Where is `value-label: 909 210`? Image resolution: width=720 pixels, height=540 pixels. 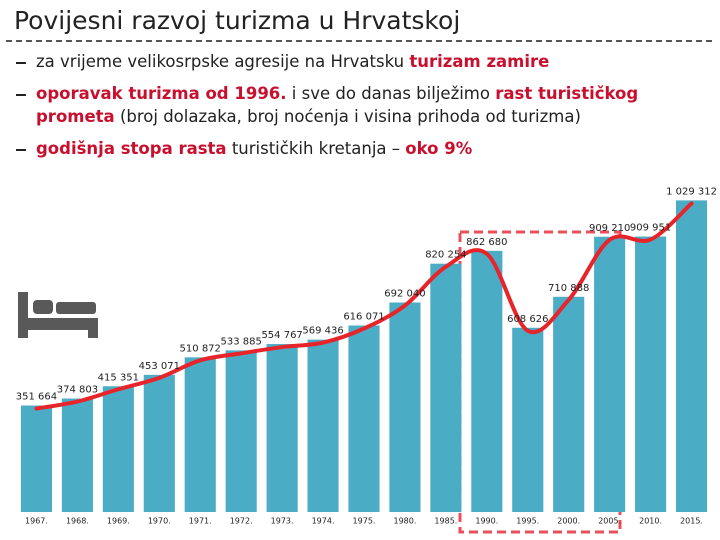
value-label: 909 210 is located at coordinates (609, 228).